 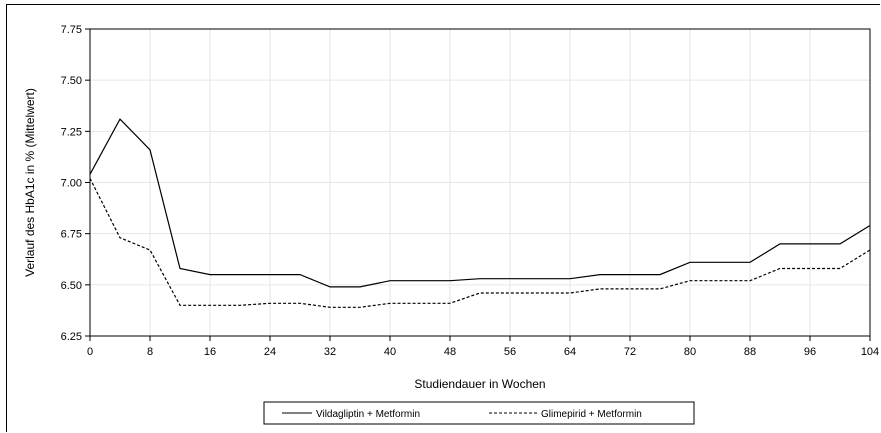 What do you see at coordinates (630, 352) in the screenshot?
I see `x-tick-label-9: 72` at bounding box center [630, 352].